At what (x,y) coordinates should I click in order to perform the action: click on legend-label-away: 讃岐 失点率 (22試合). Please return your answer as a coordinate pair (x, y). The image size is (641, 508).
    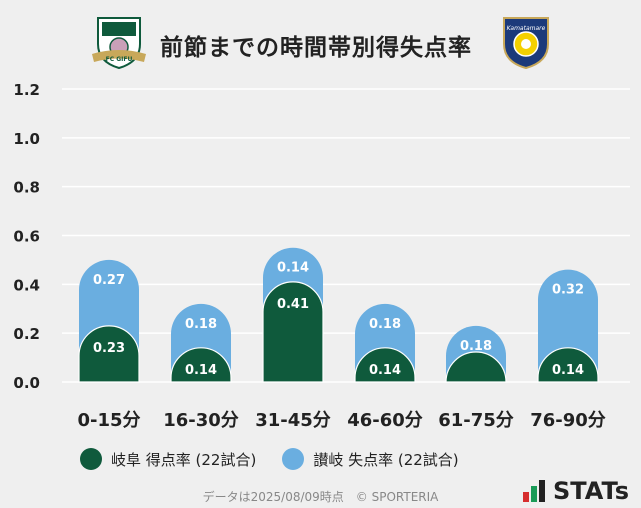
    Looking at the image, I should click on (386, 459).